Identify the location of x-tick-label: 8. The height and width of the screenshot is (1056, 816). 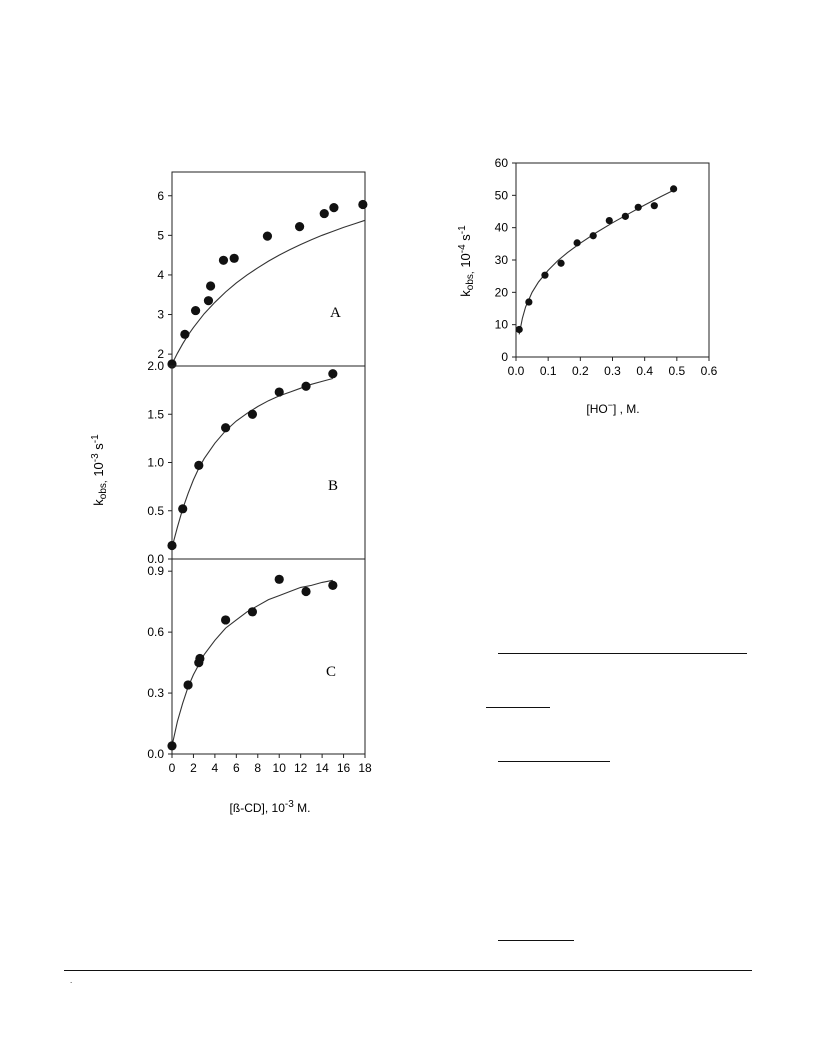
(257, 768).